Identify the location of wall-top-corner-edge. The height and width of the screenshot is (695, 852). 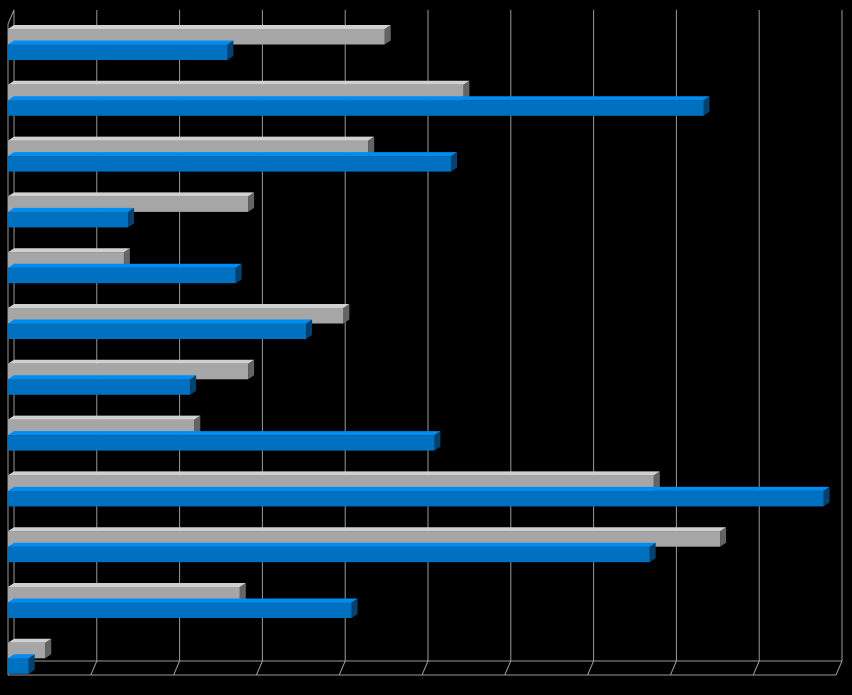
(11, 17).